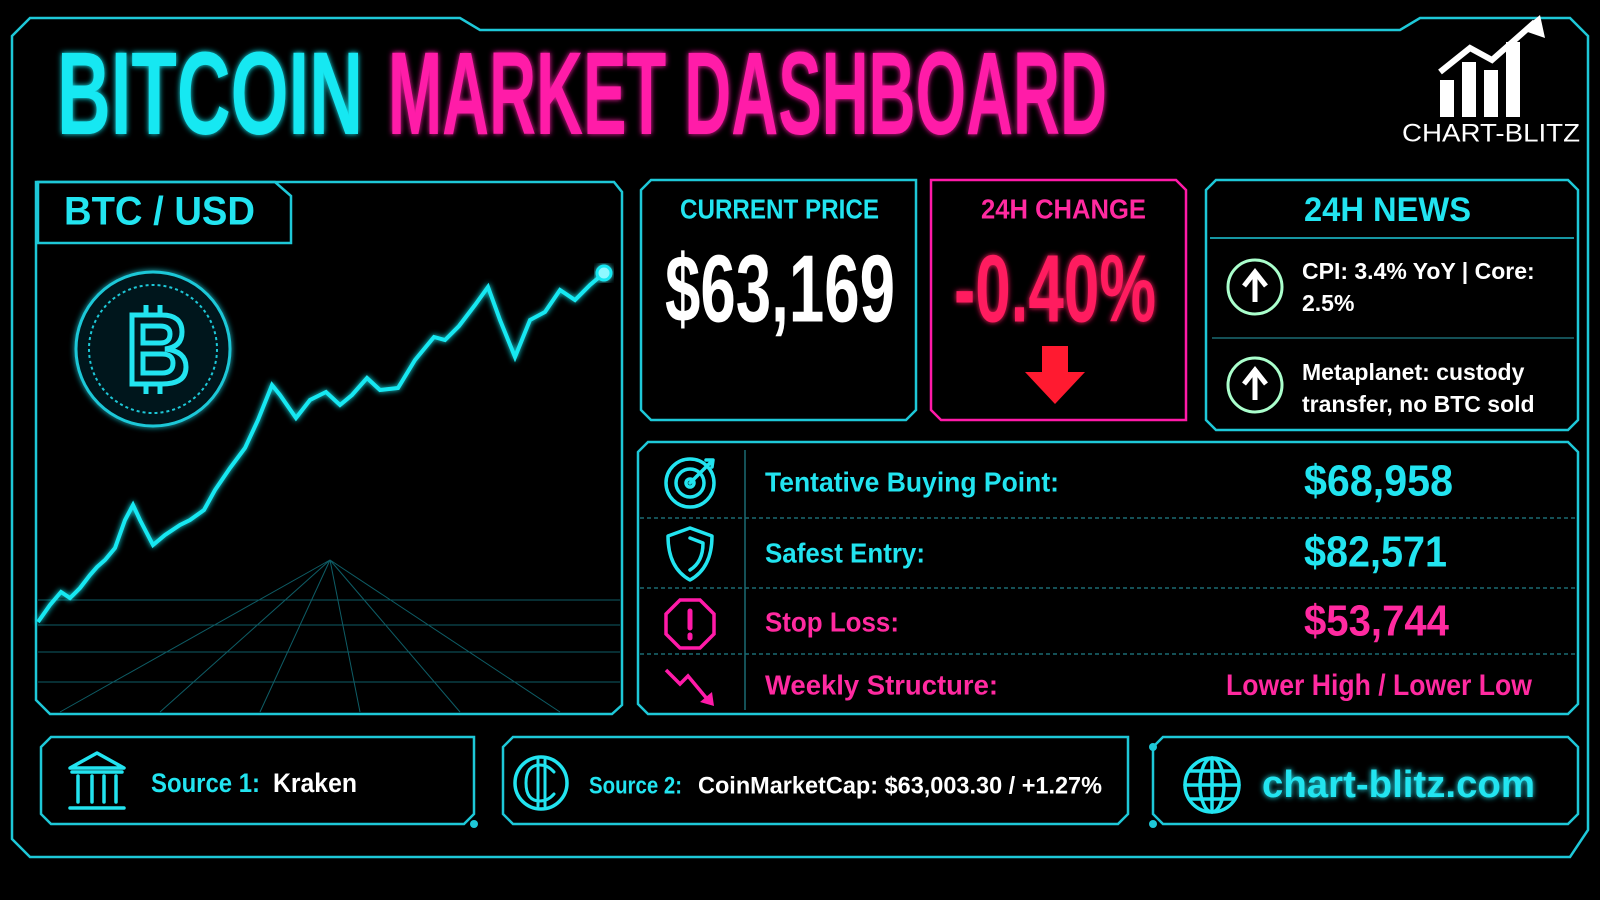  What do you see at coordinates (1063, 208) in the screenshot?
I see `change-label: 24H CHANGE` at bounding box center [1063, 208].